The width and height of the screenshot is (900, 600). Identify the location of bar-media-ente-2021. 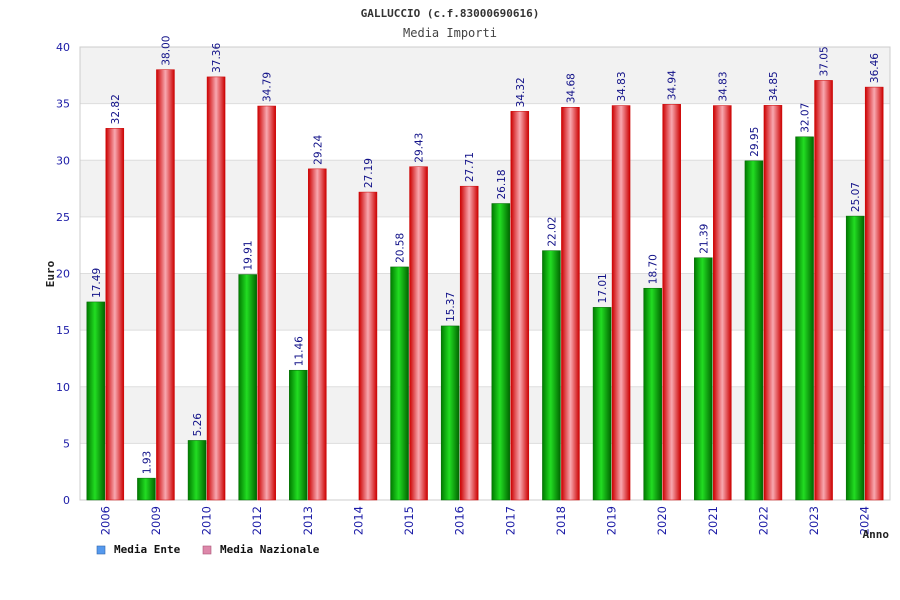
(703, 379).